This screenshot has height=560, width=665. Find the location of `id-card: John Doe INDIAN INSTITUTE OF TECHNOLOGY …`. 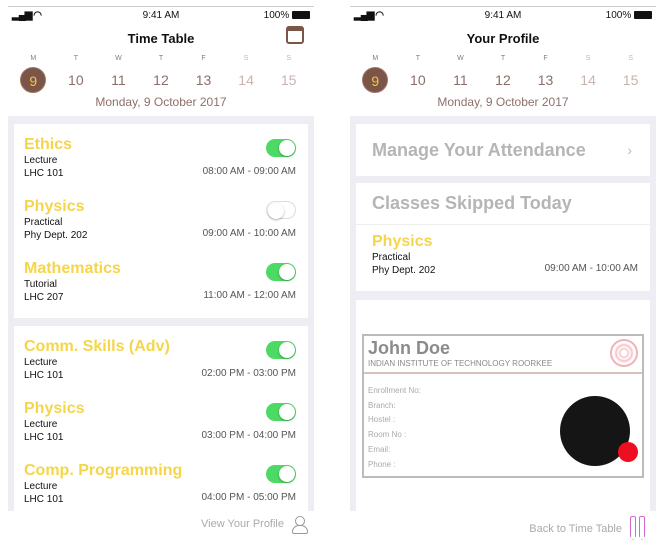

id-card: John Doe INDIAN INSTITUTE OF TECHNOLOGY … is located at coordinates (503, 406).